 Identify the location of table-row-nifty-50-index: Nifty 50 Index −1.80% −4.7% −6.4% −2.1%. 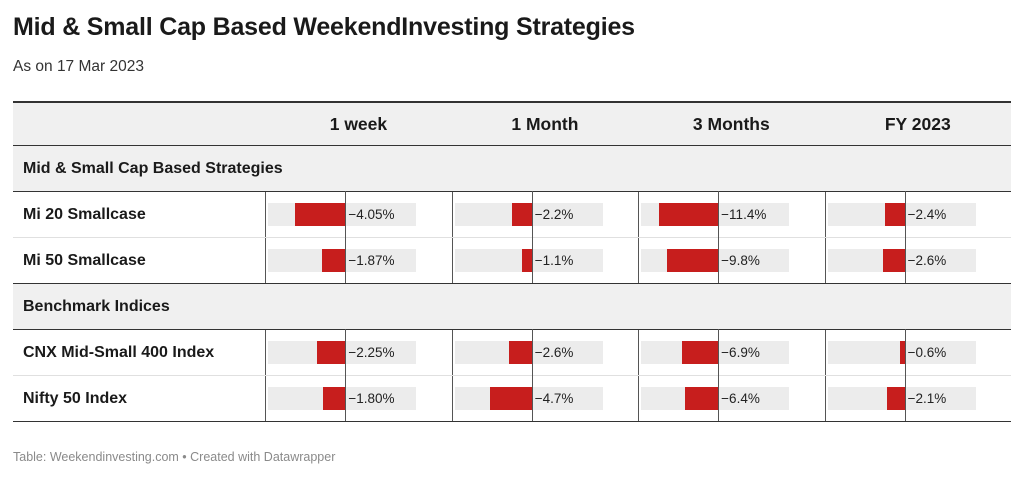
(512, 398).